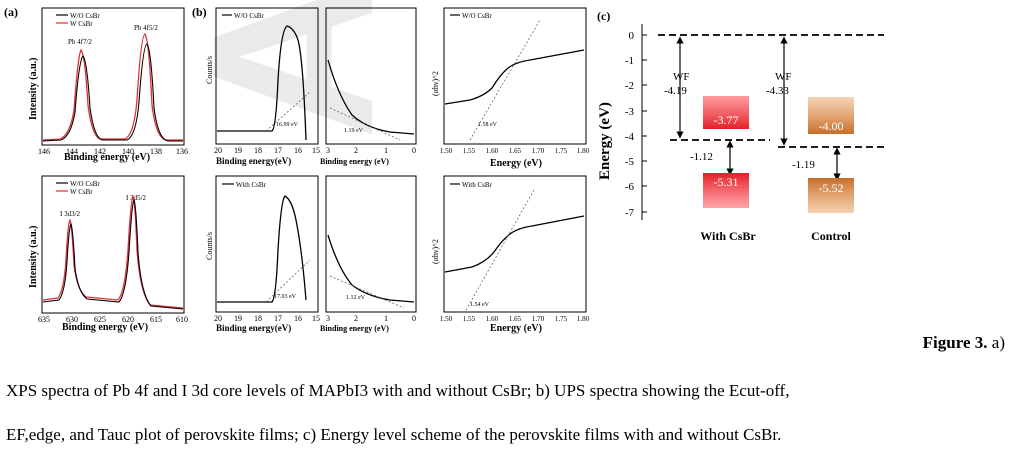  What do you see at coordinates (238, 150) in the screenshot?
I see `b-top-cutoff-xtick: 19` at bounding box center [238, 150].